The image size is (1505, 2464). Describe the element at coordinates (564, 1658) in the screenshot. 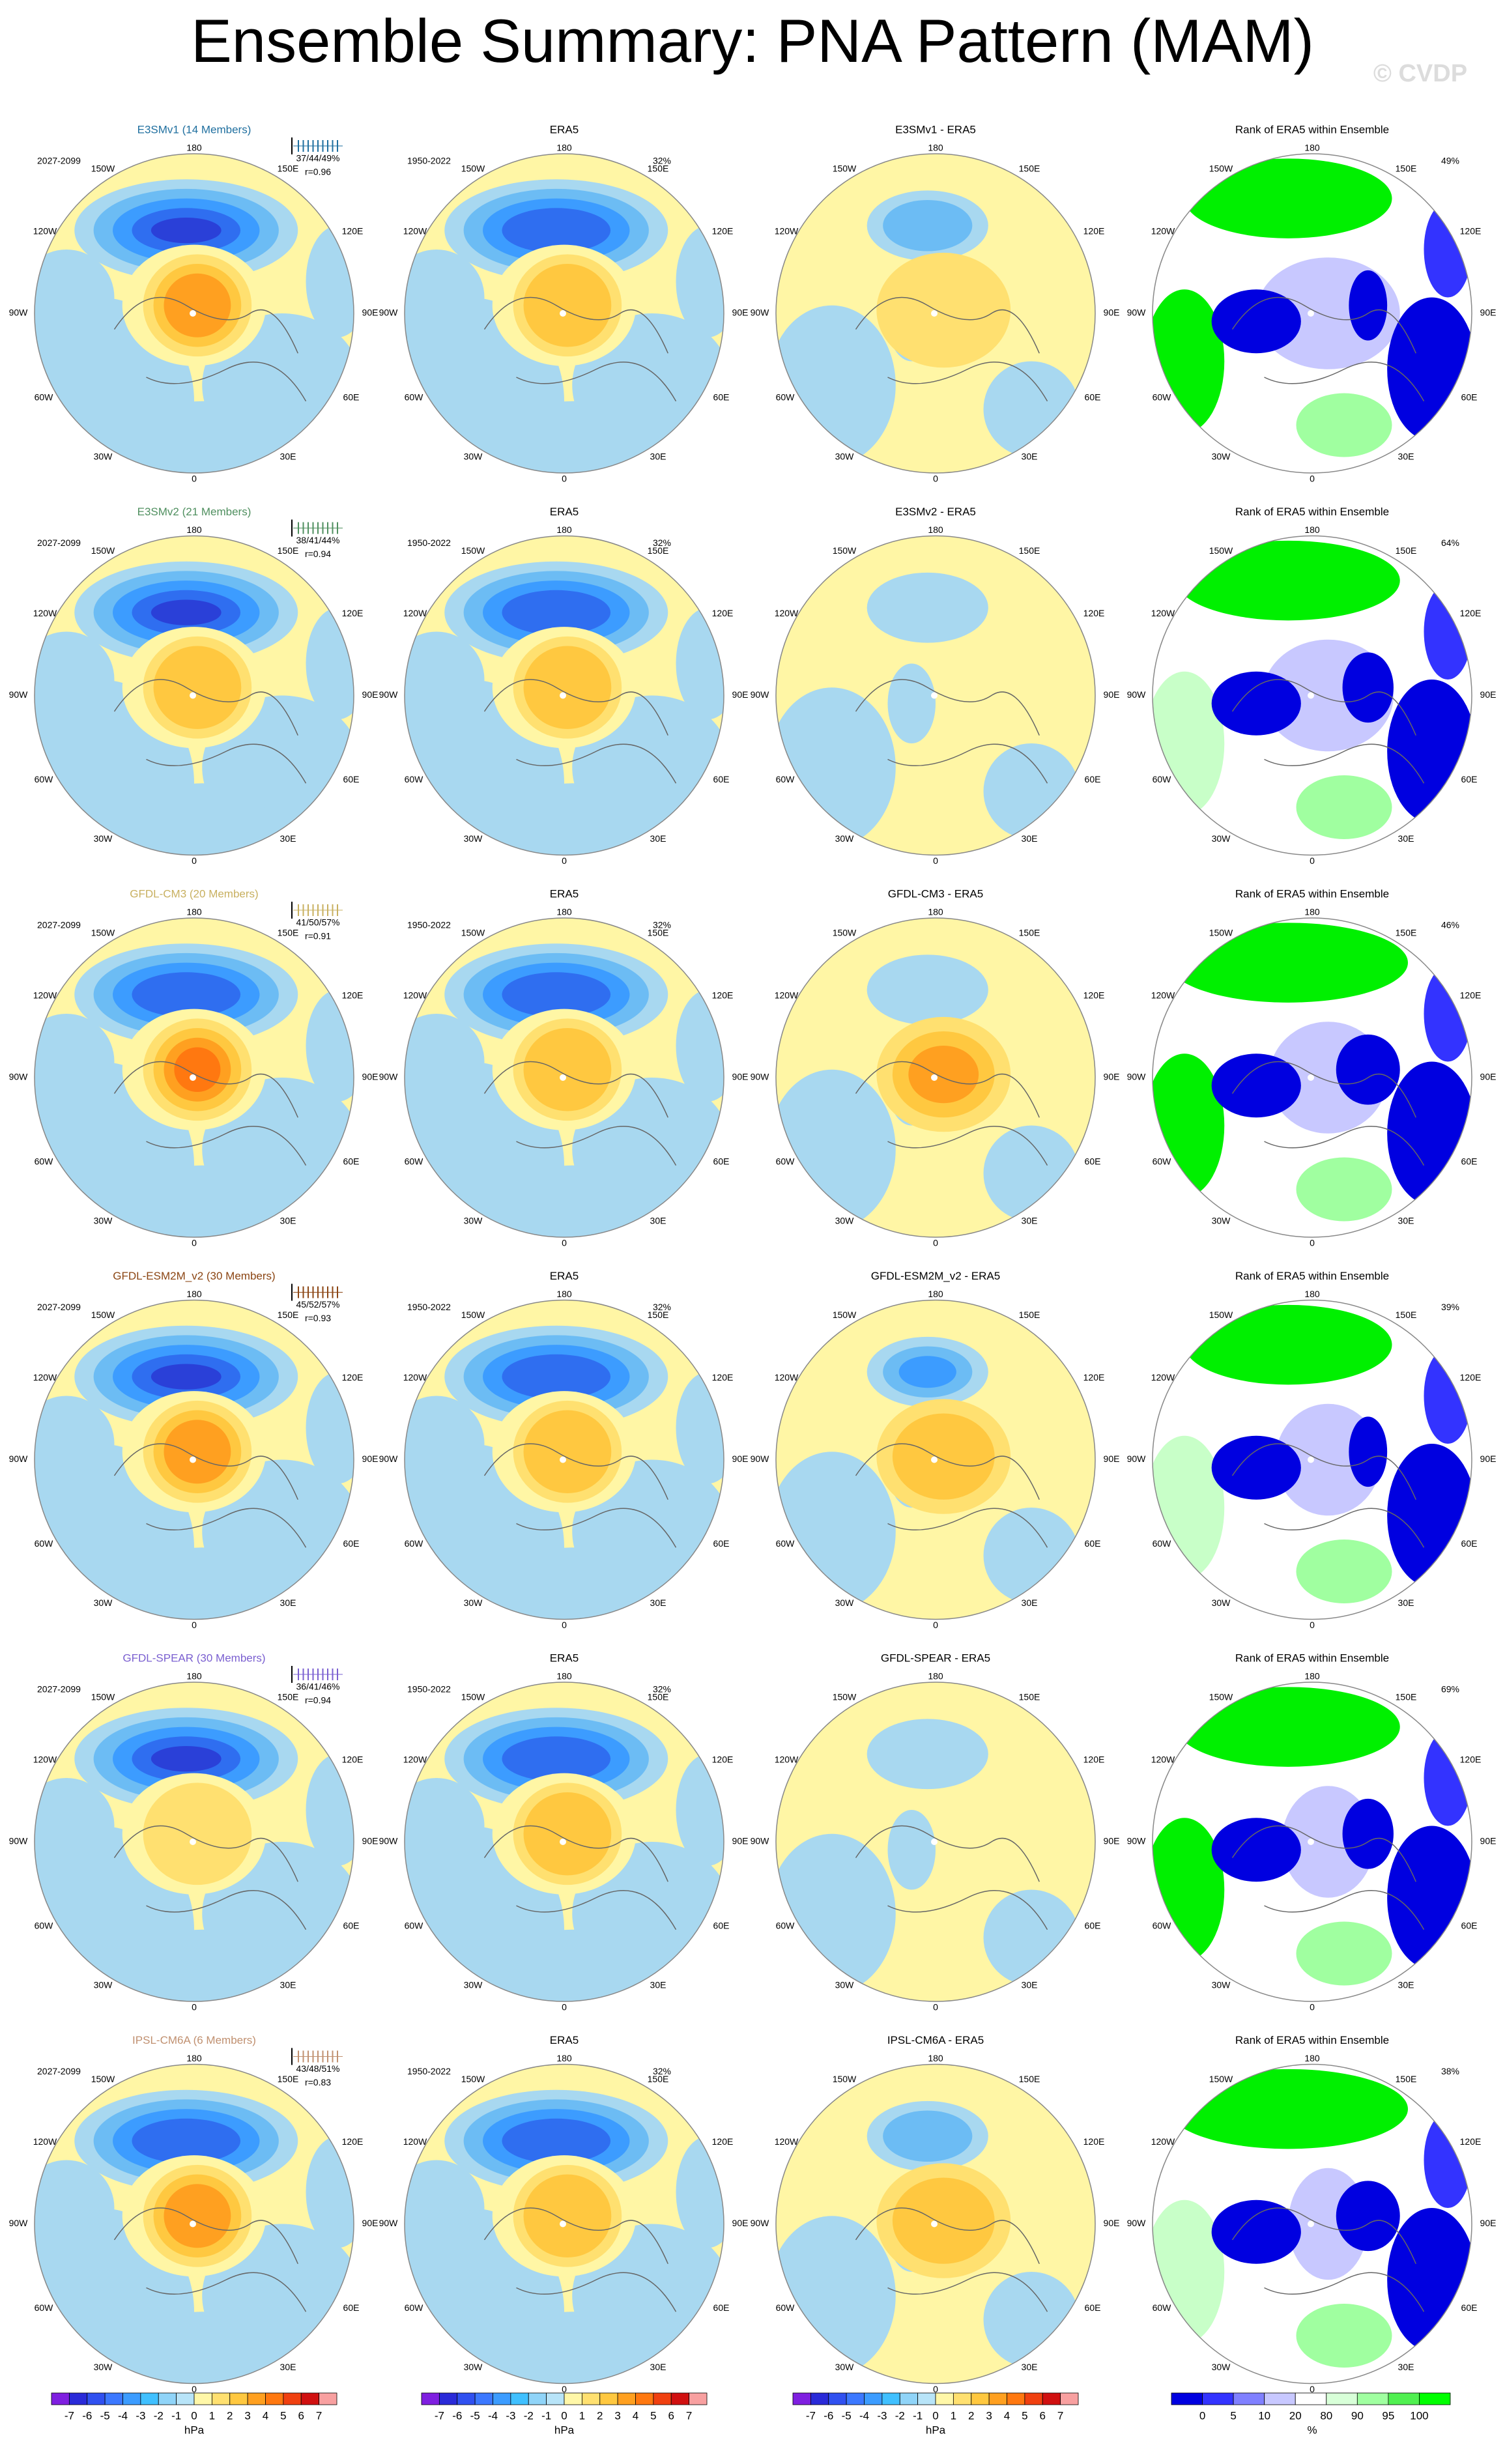

I see `obs-title: ERA5` at that location.